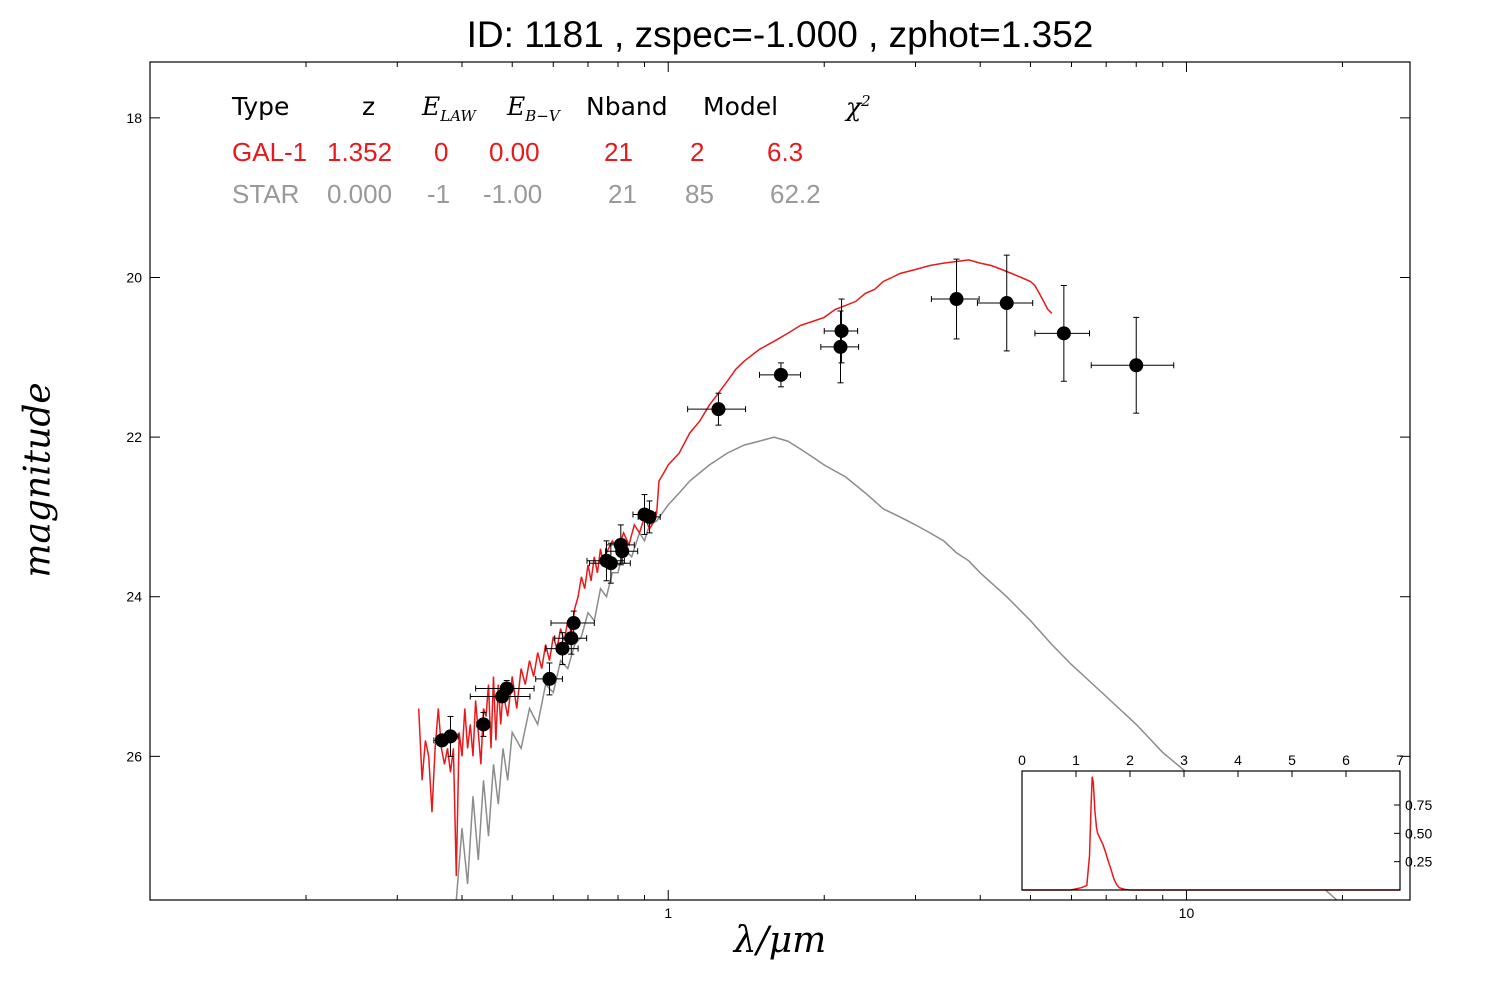 The height and width of the screenshot is (1000, 1500). Describe the element at coordinates (513, 194) in the screenshot. I see `star-ebv: -1.00` at that location.